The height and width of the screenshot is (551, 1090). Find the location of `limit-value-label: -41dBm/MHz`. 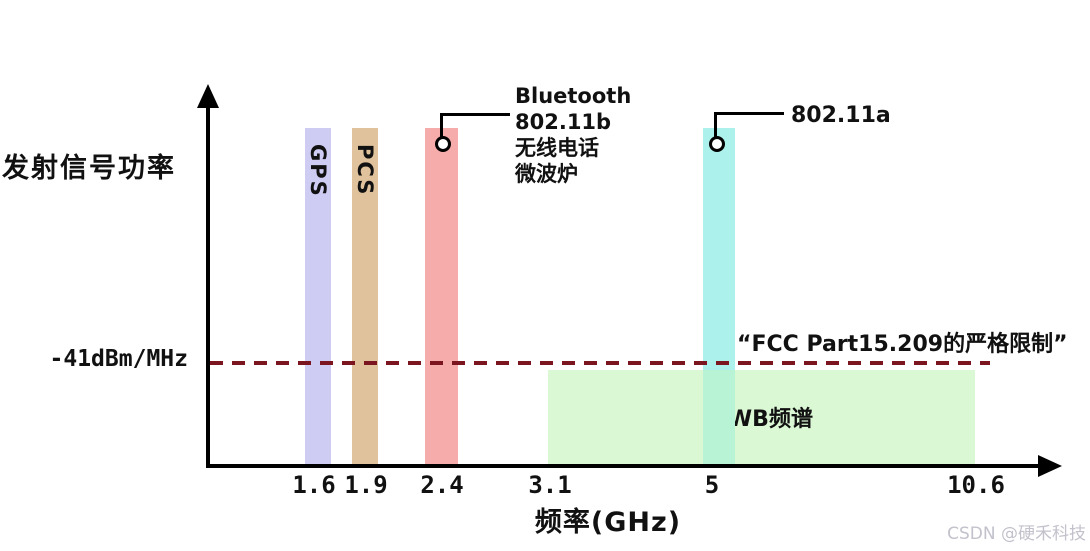

limit-value-label: -41dBm/MHz is located at coordinates (118, 359).